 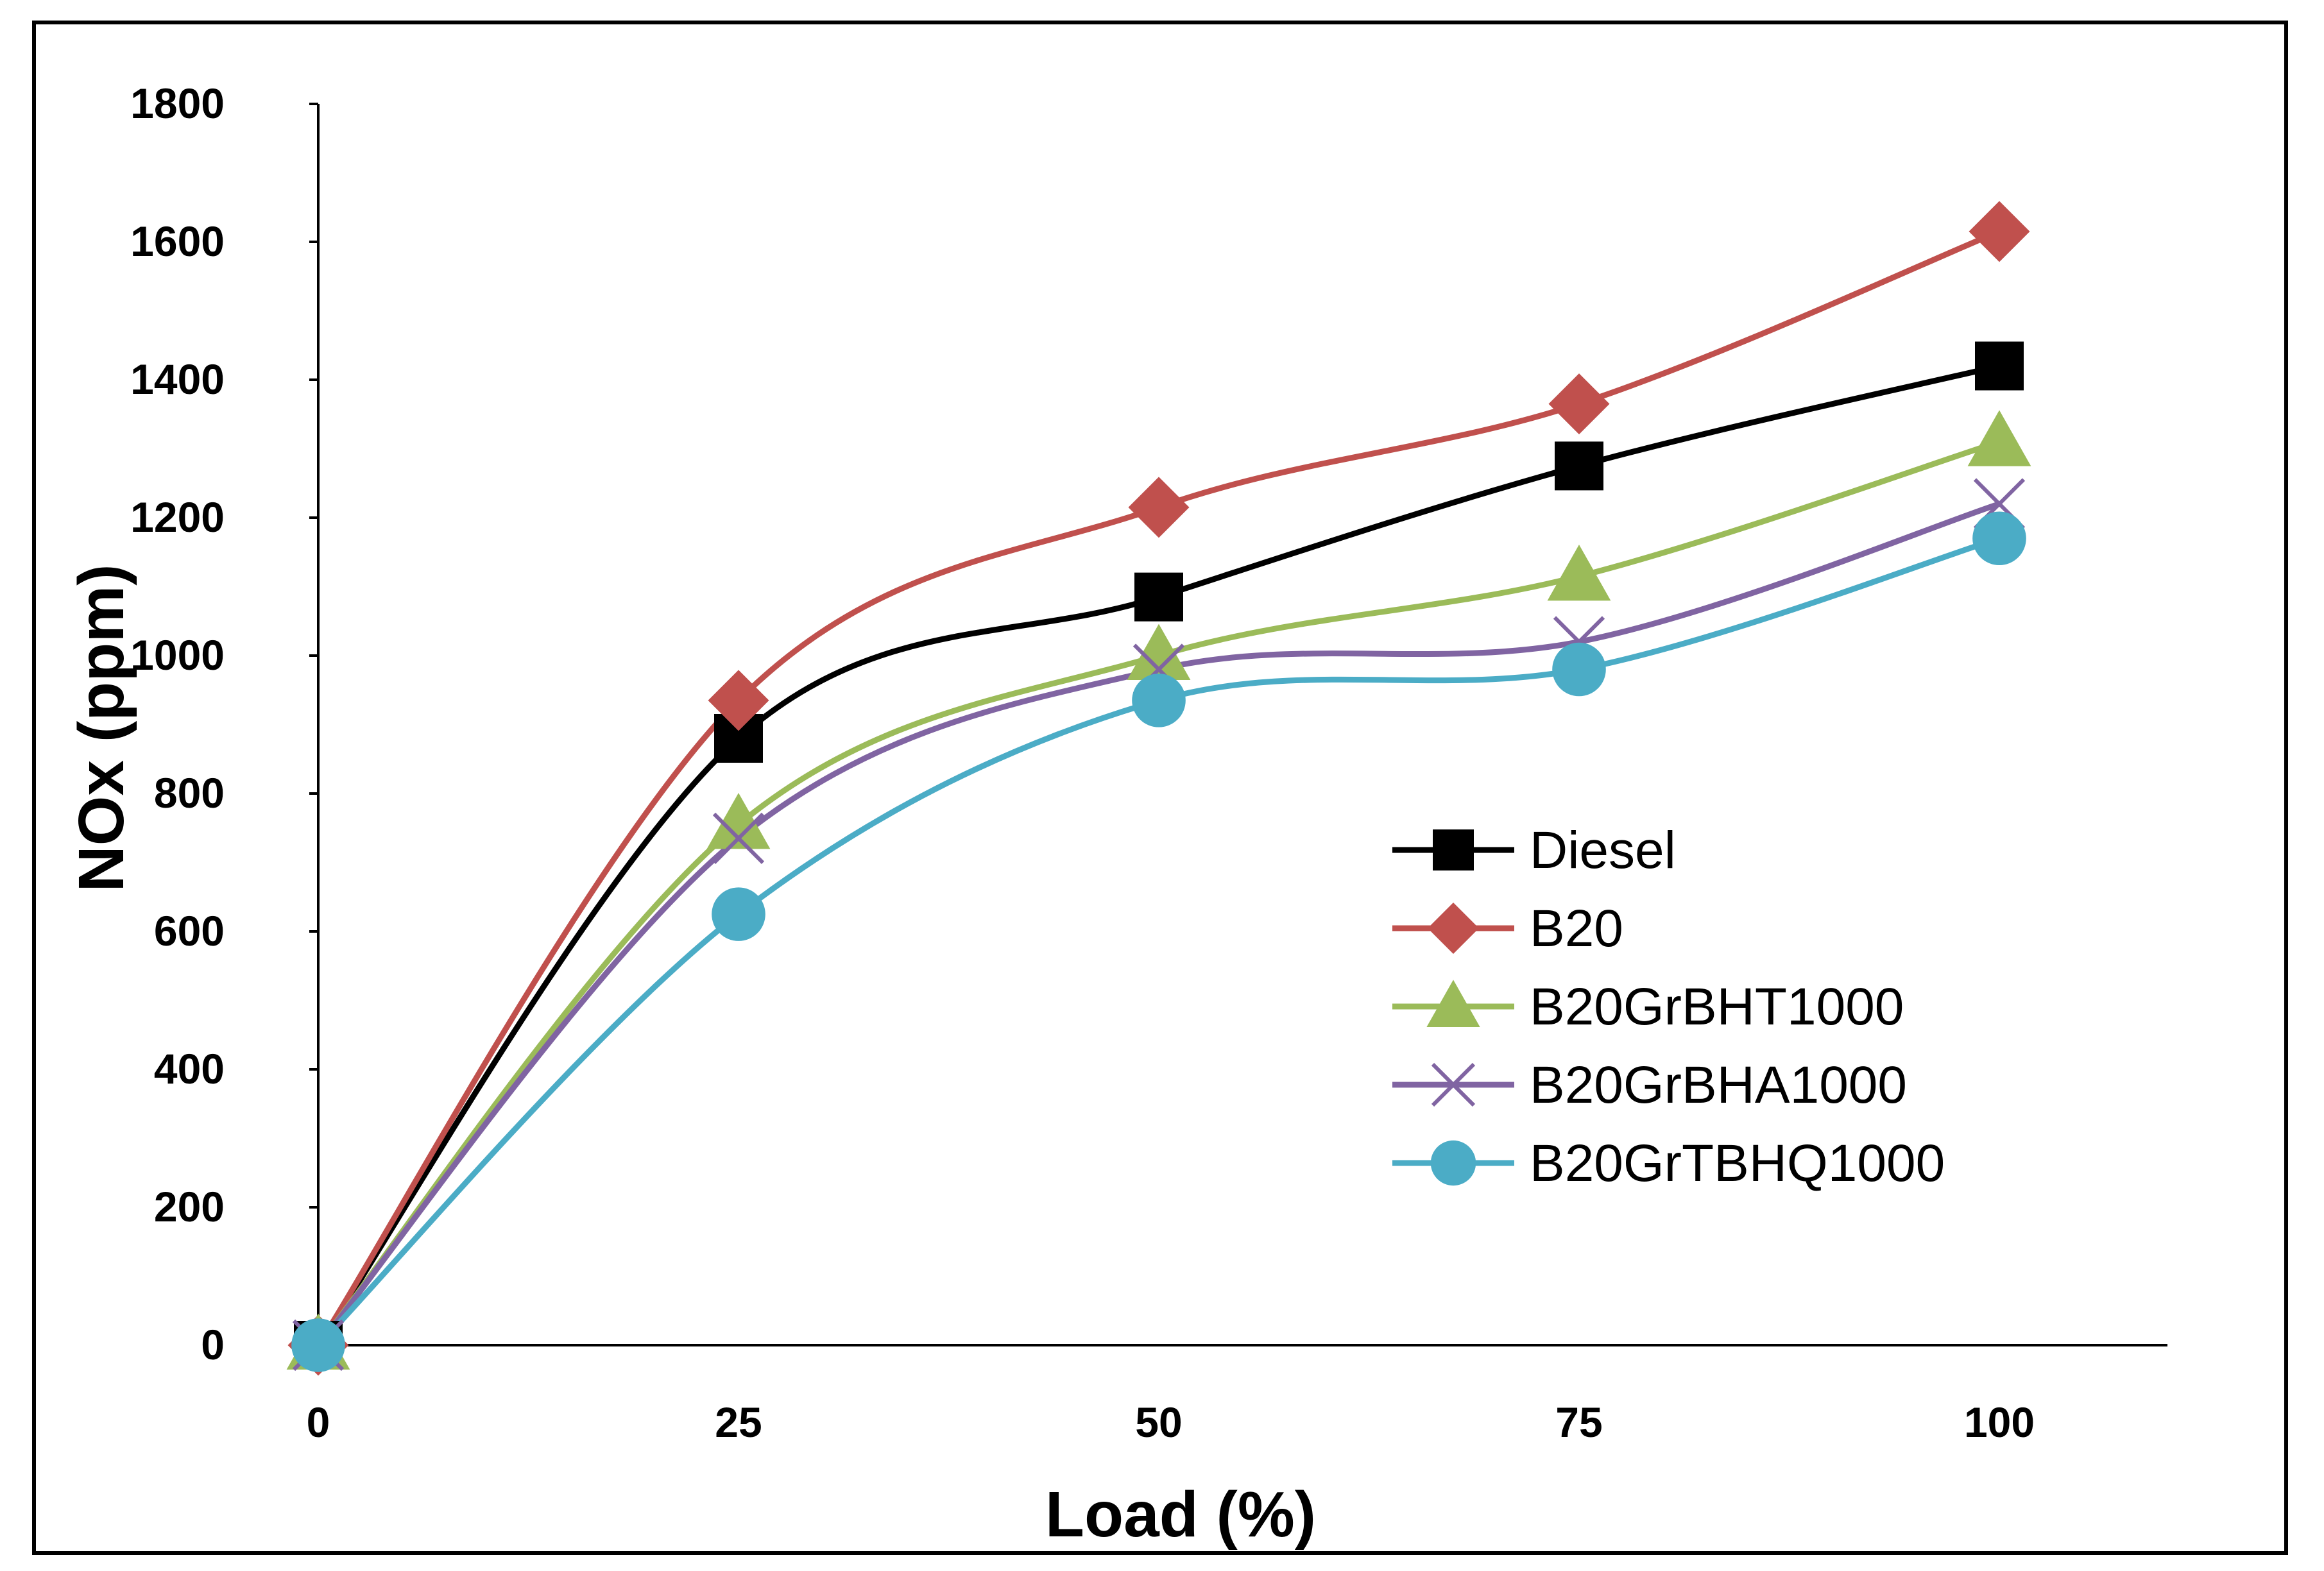 I want to click on legend-label: B20GrBHT1000, so click(x=1717, y=1007).